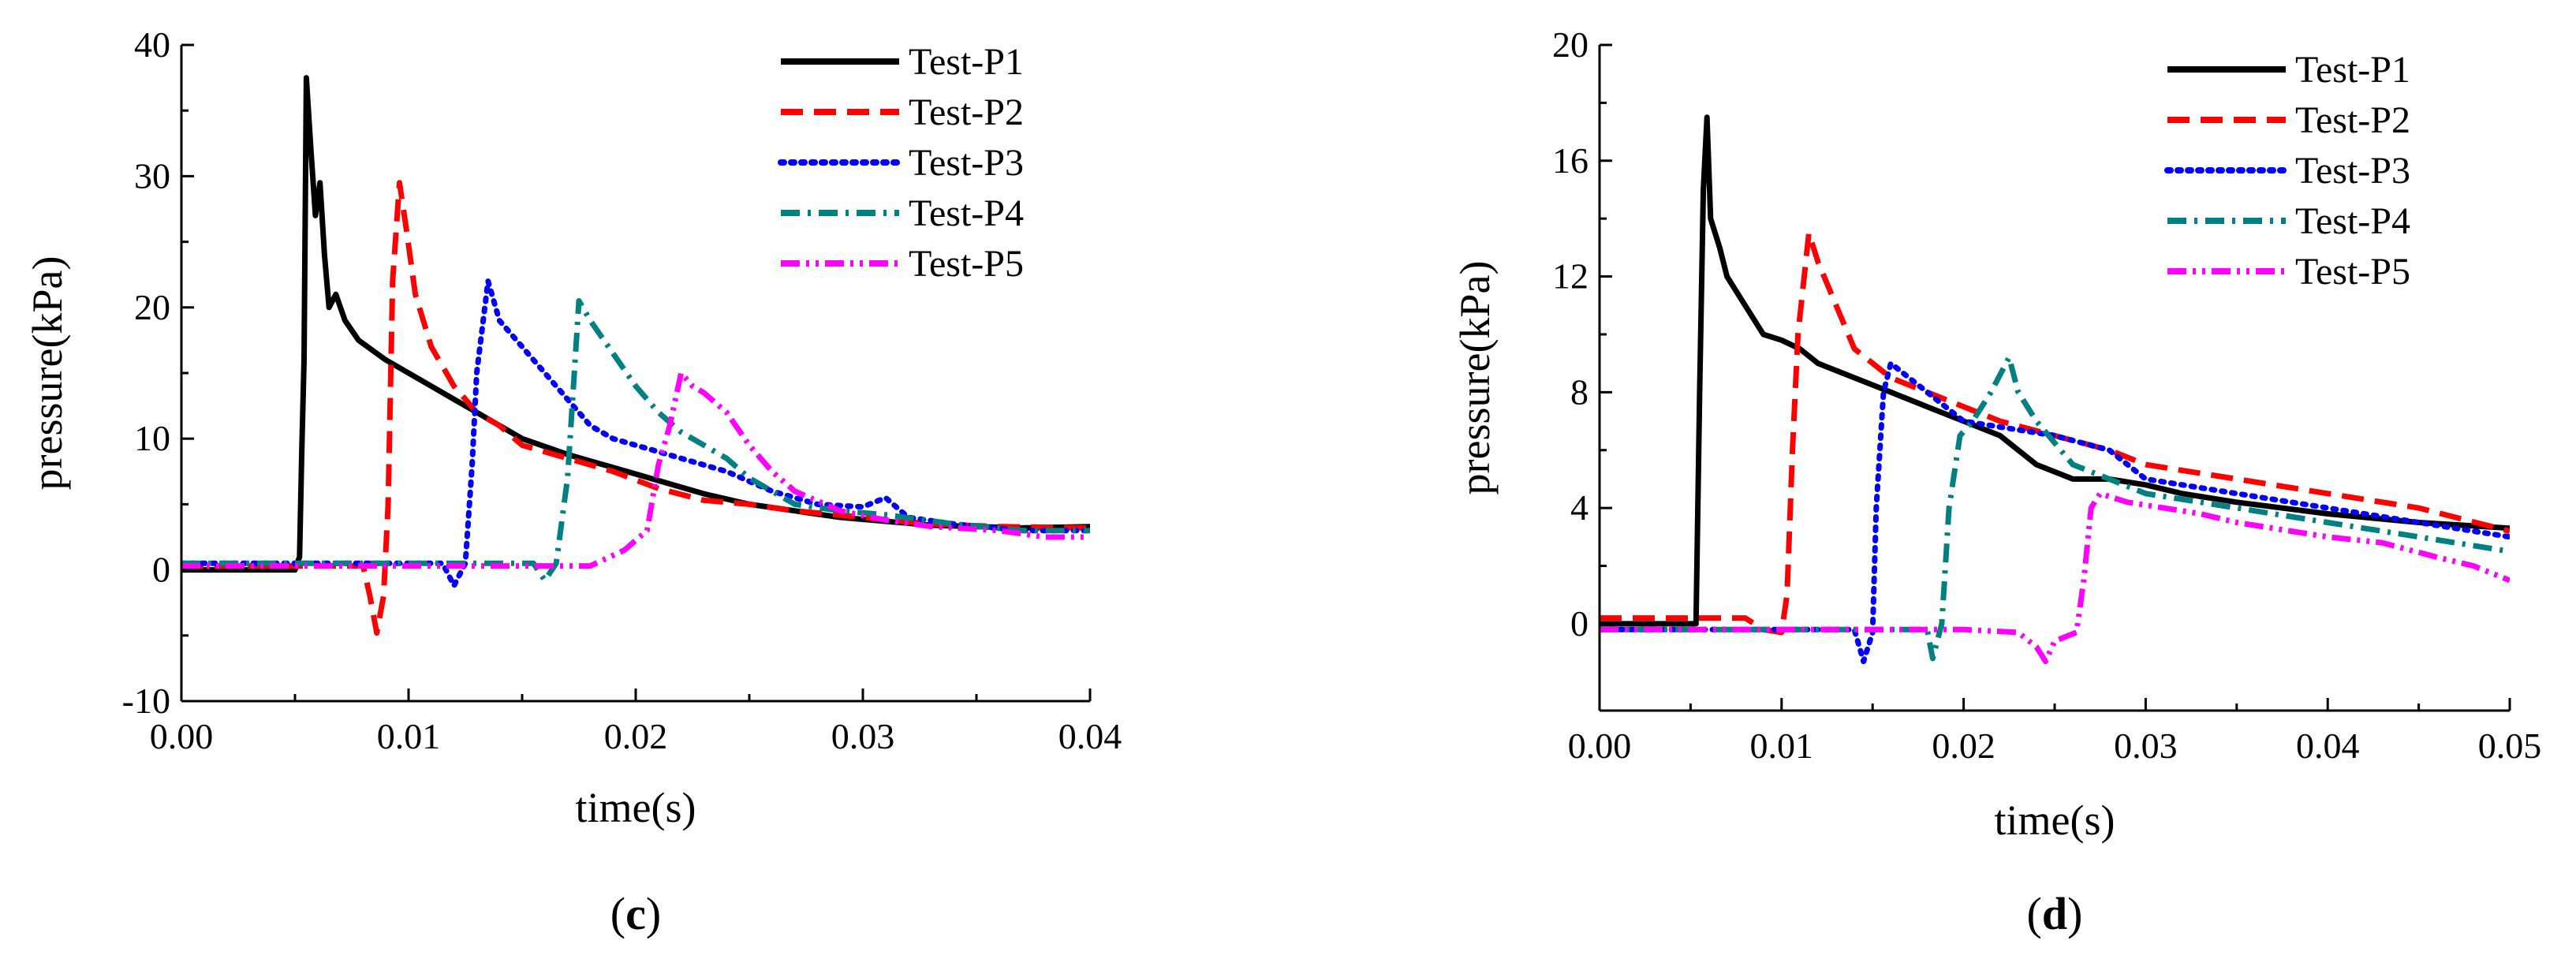 This screenshot has width=2576, height=974. Describe the element at coordinates (1570, 160) in the screenshot. I see `y-tick-label: 16` at that location.